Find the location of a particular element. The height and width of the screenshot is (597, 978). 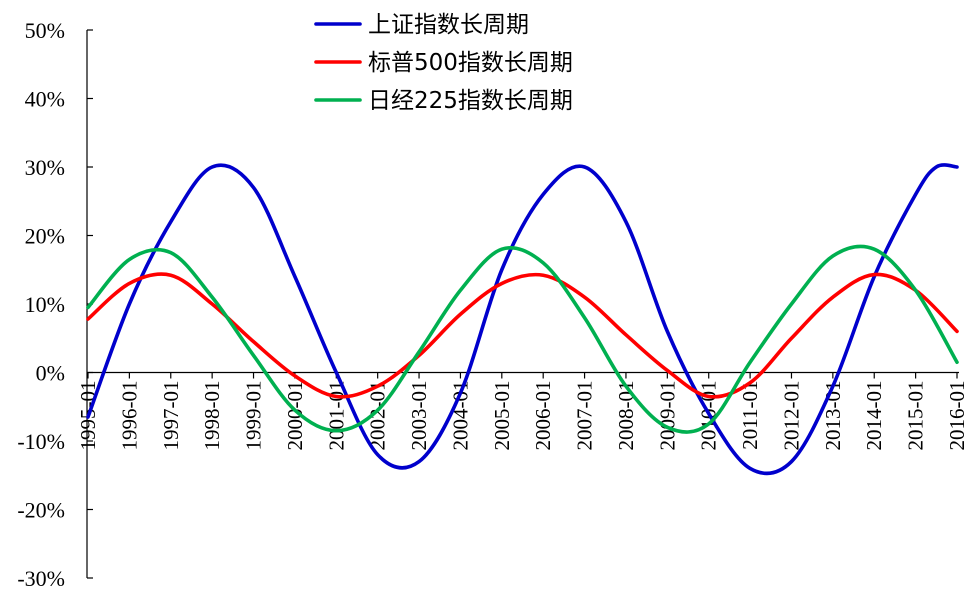

y-tick-label: 50% is located at coordinates (45, 30).